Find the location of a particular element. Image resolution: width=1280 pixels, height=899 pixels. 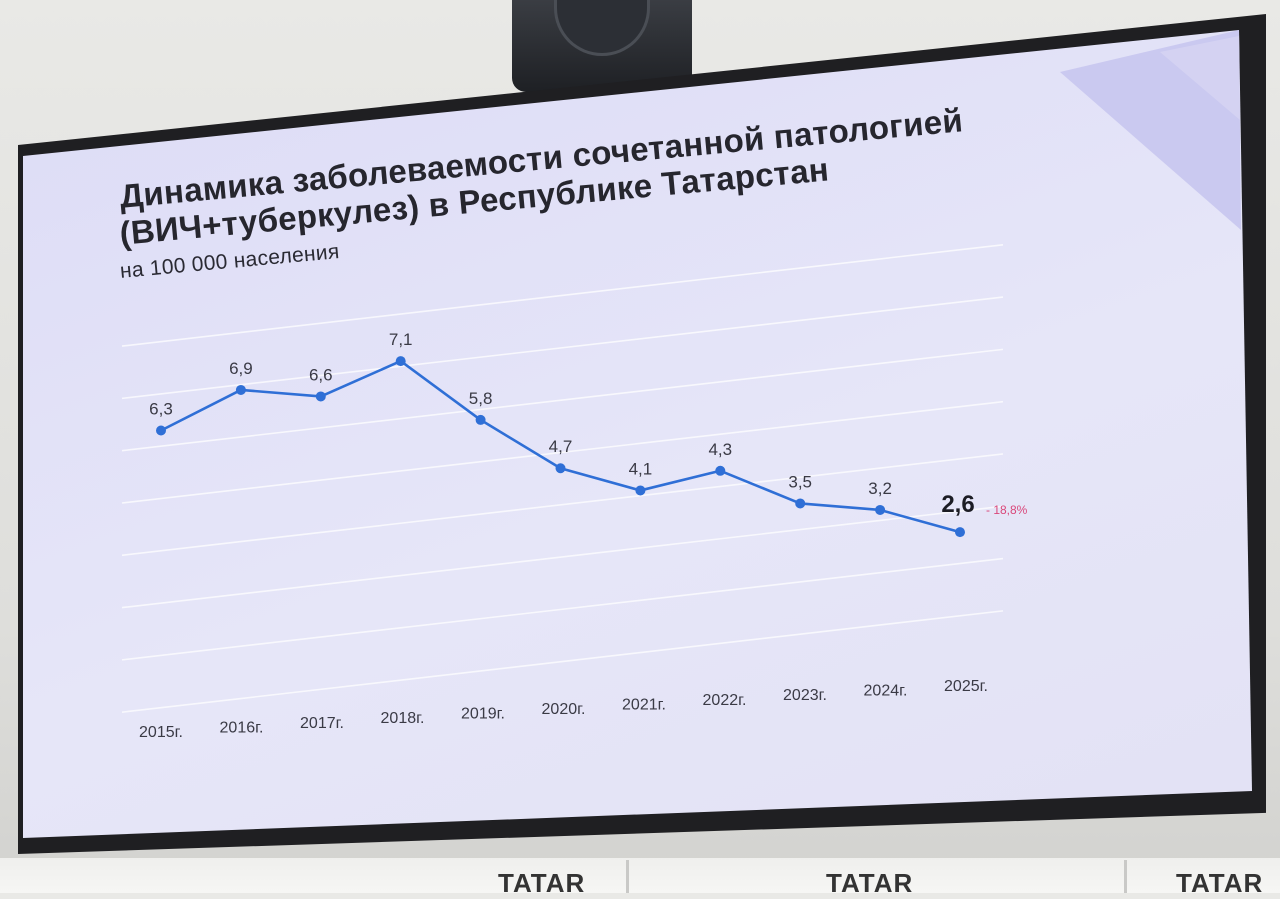

desk-nameplates is located at coordinates (640, 875).